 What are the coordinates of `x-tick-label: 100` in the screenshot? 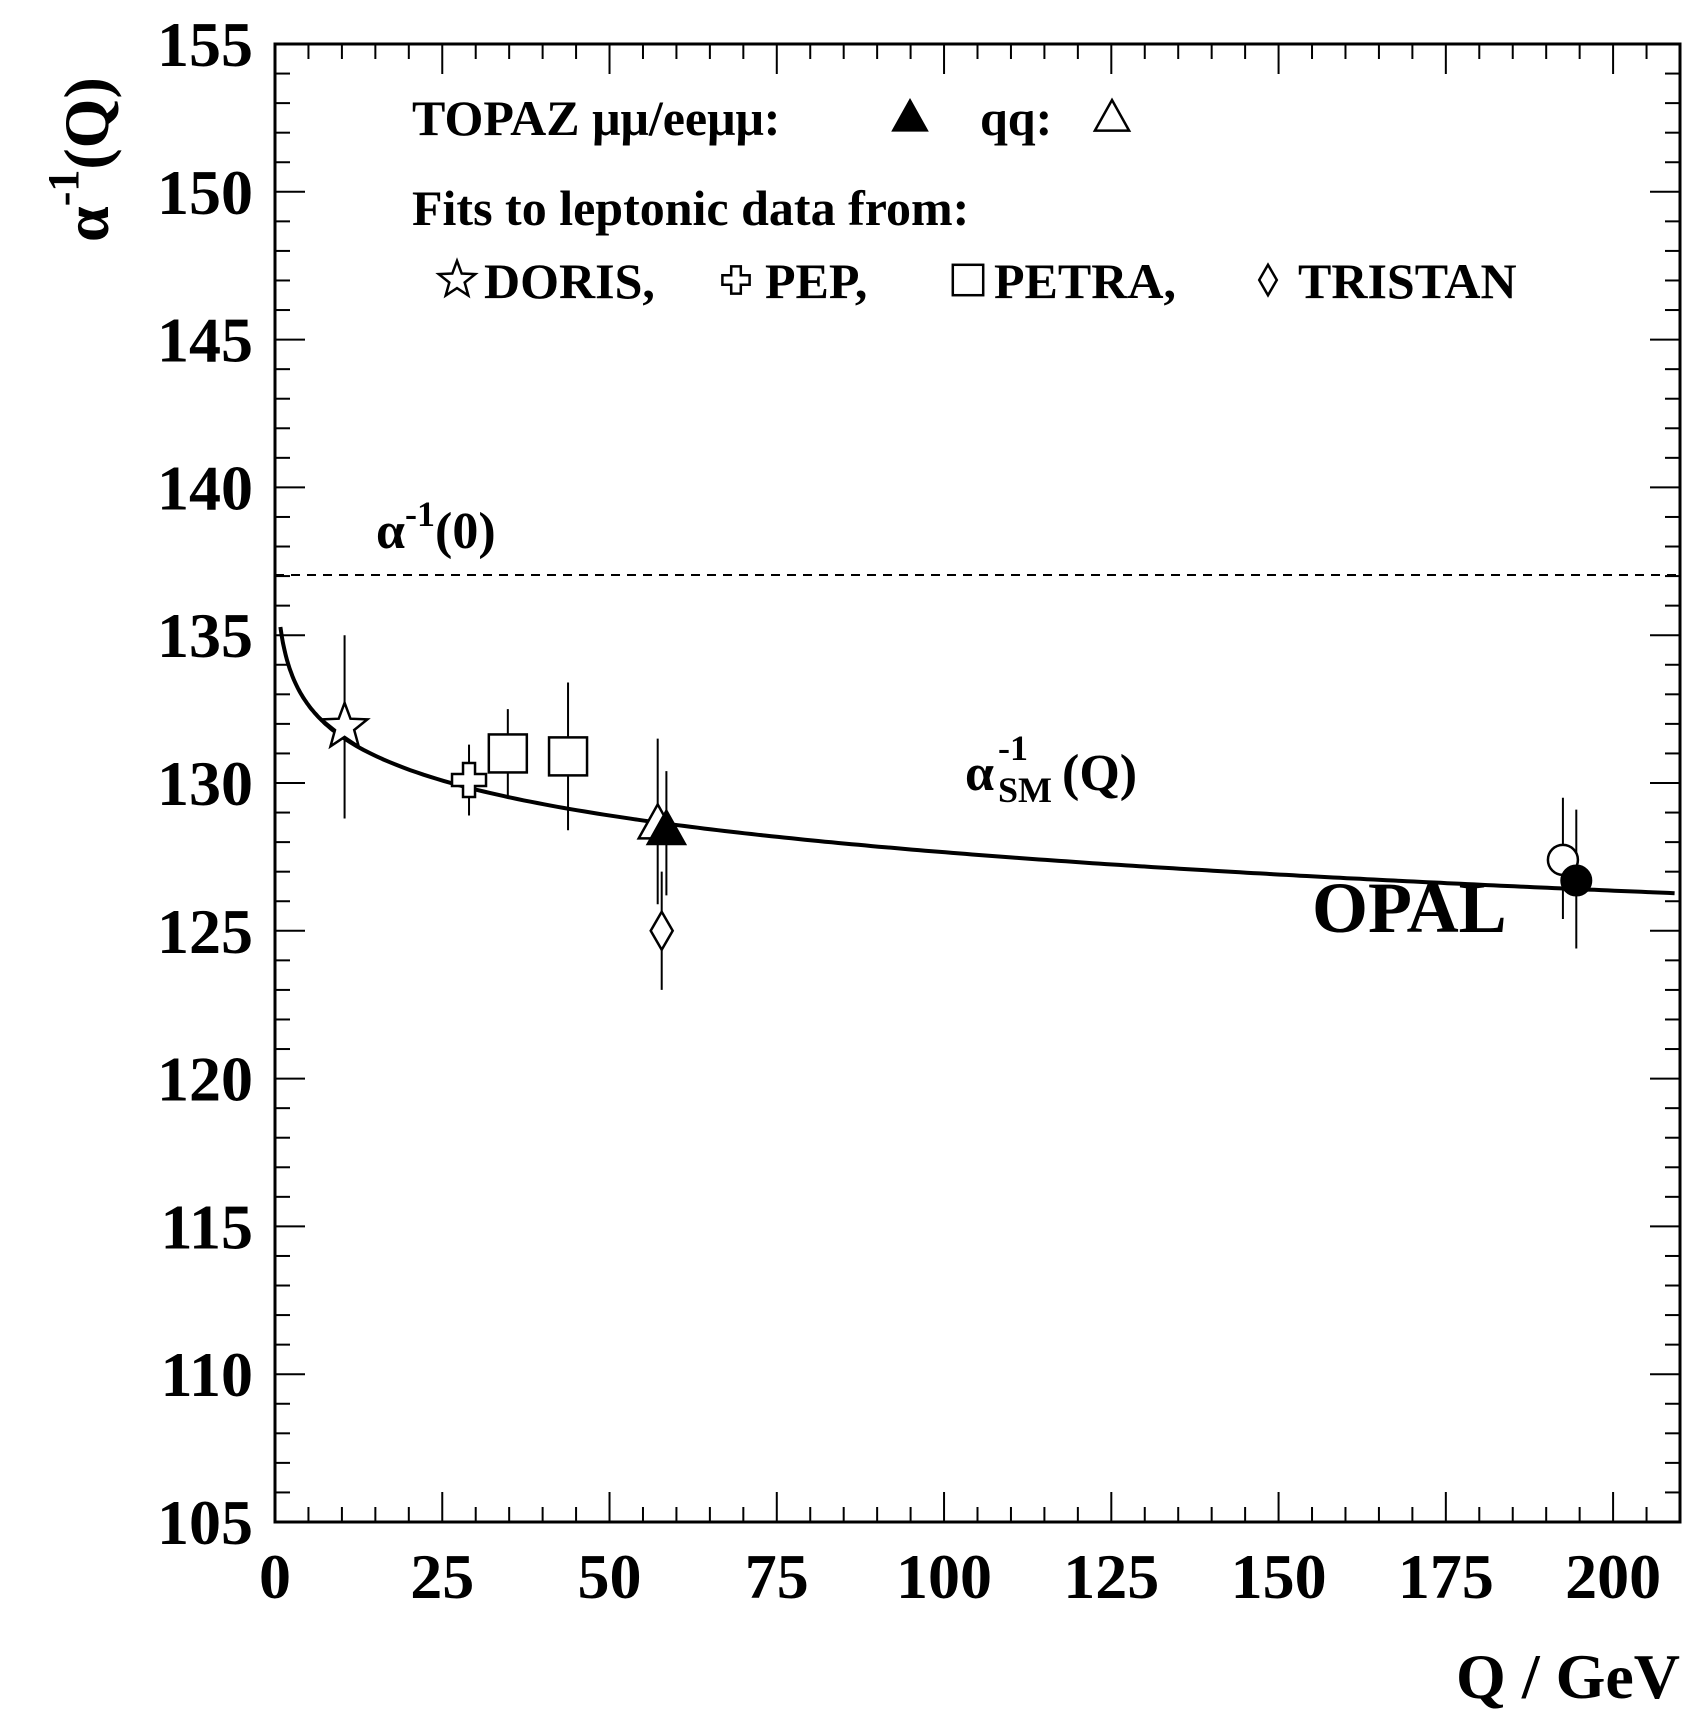 It's located at (944, 1576).